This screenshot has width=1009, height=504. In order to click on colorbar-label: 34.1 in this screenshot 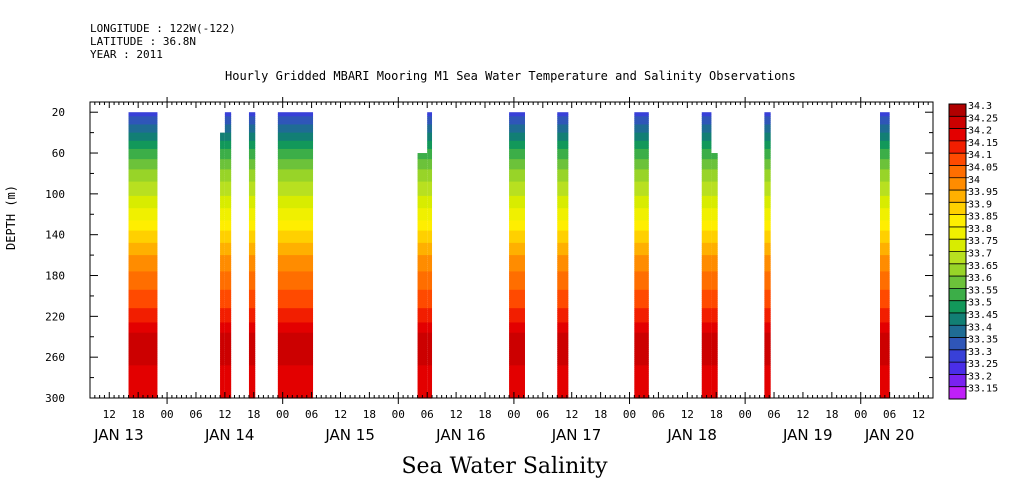, I will do `click(980, 155)`.